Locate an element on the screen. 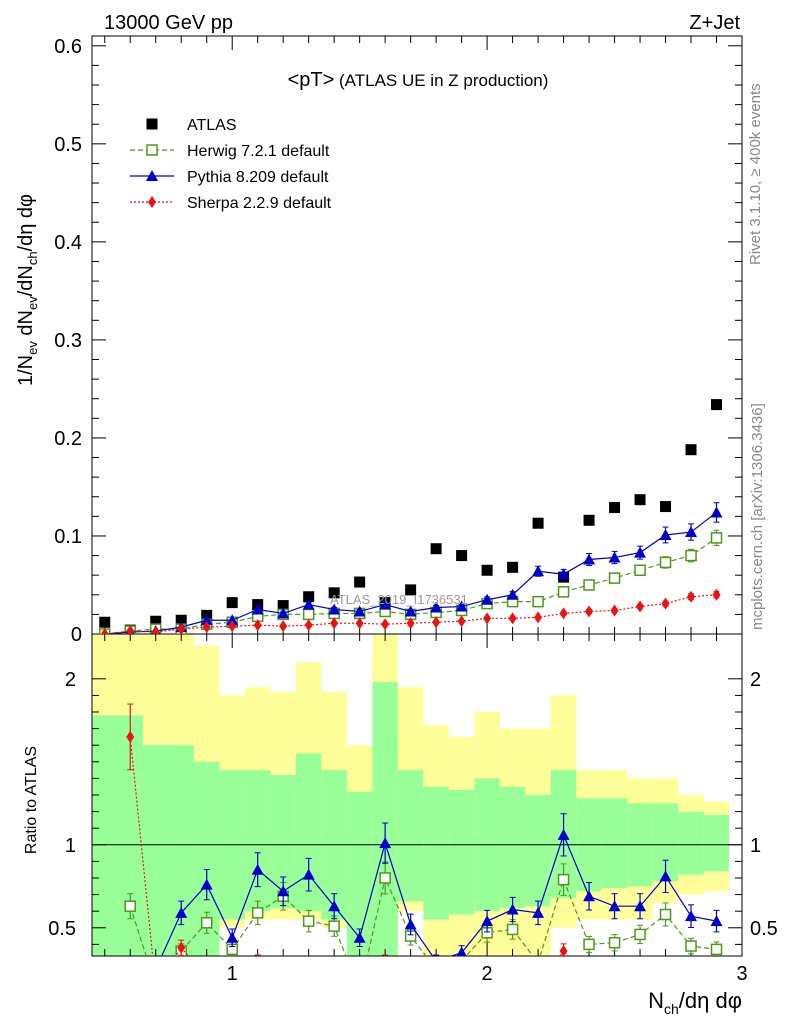 The width and height of the screenshot is (786, 1024). y-tick-label-main: 0.3 is located at coordinates (68, 341).